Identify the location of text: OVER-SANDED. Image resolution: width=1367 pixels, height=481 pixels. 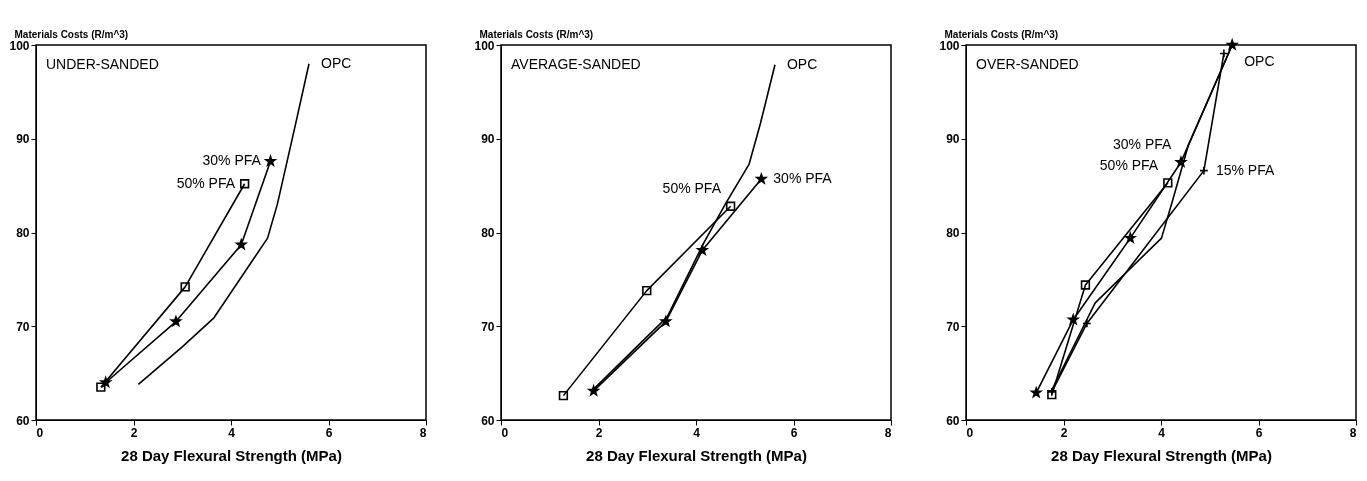
(1027, 64).